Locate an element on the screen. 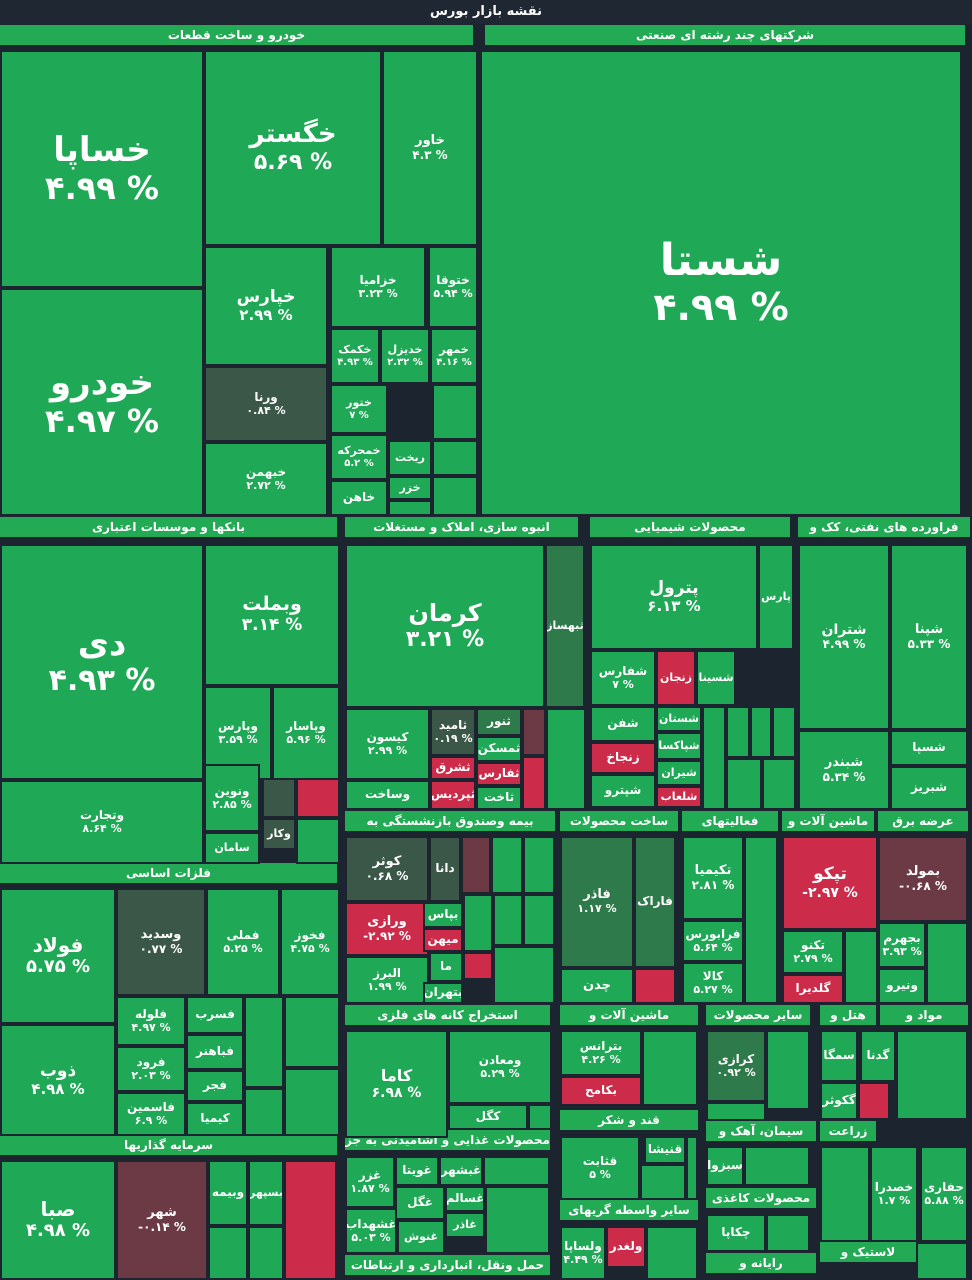 Image resolution: width=972 pixels, height=1280 pixels. stock-tile: ثبهساز is located at coordinates (565, 626).